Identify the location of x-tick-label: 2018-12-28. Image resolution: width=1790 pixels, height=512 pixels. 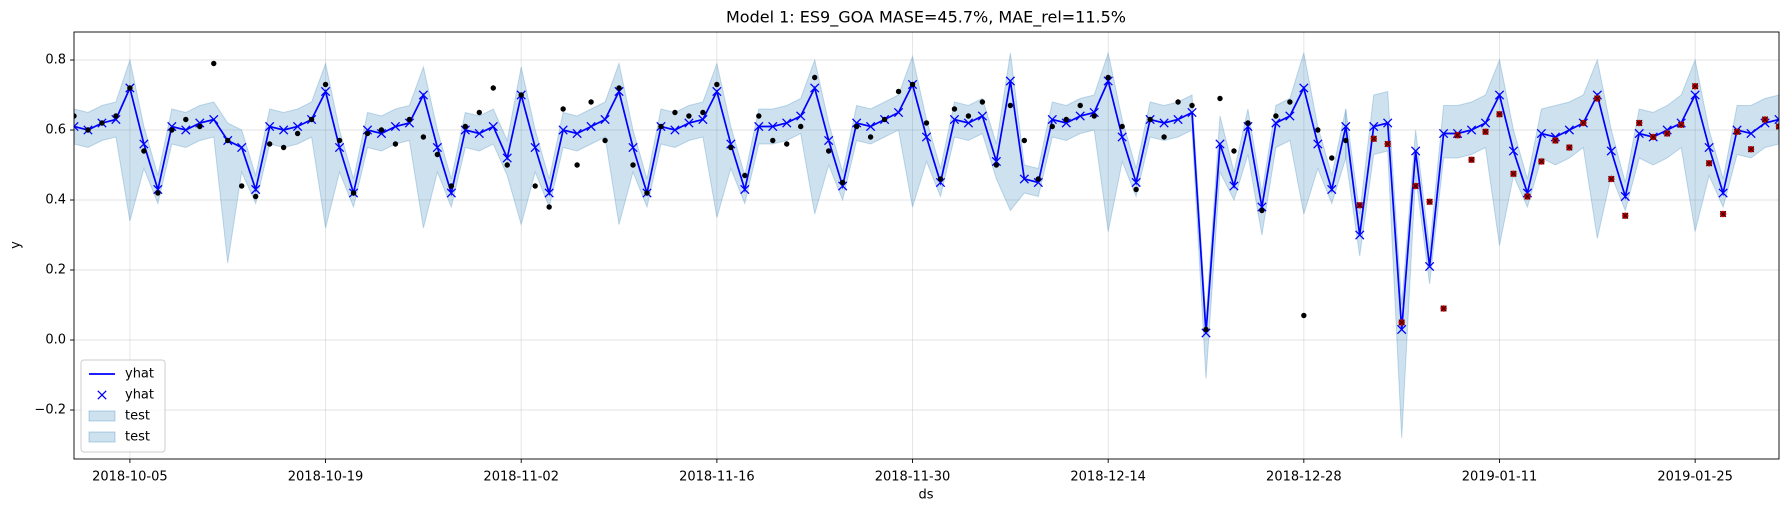
(1304, 477).